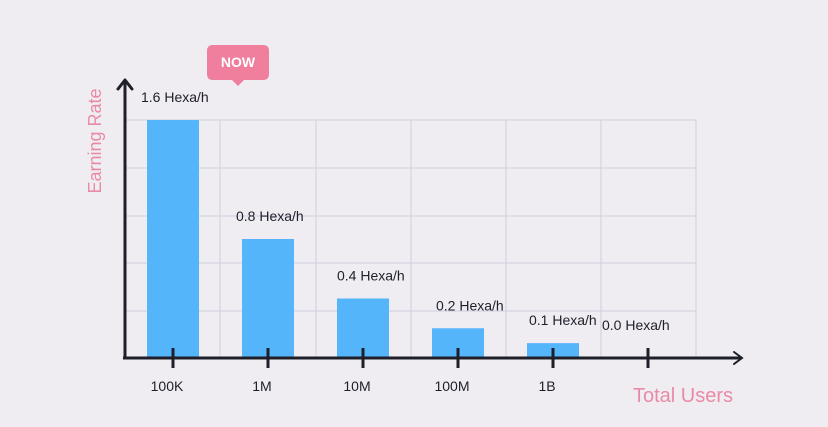  Describe the element at coordinates (167, 386) in the screenshot. I see `x-tick-label: 100K` at that location.